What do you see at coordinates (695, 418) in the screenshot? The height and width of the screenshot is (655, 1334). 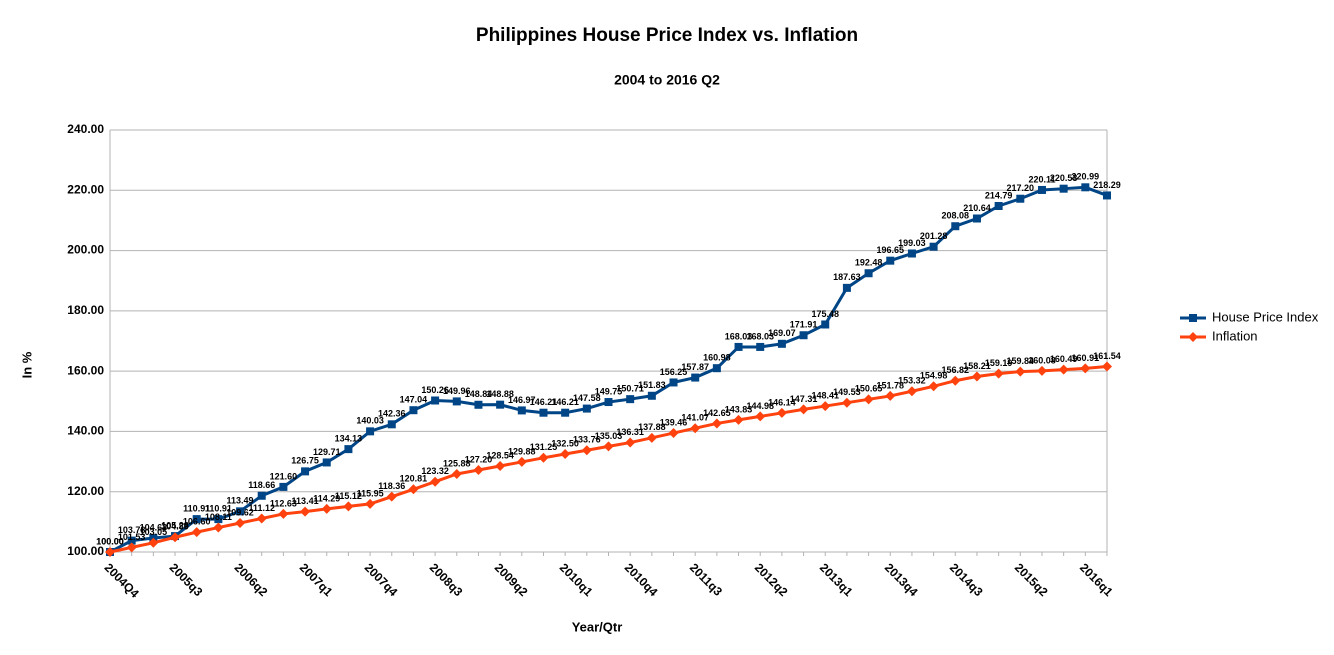 I see `data-label: 141.07` at bounding box center [695, 418].